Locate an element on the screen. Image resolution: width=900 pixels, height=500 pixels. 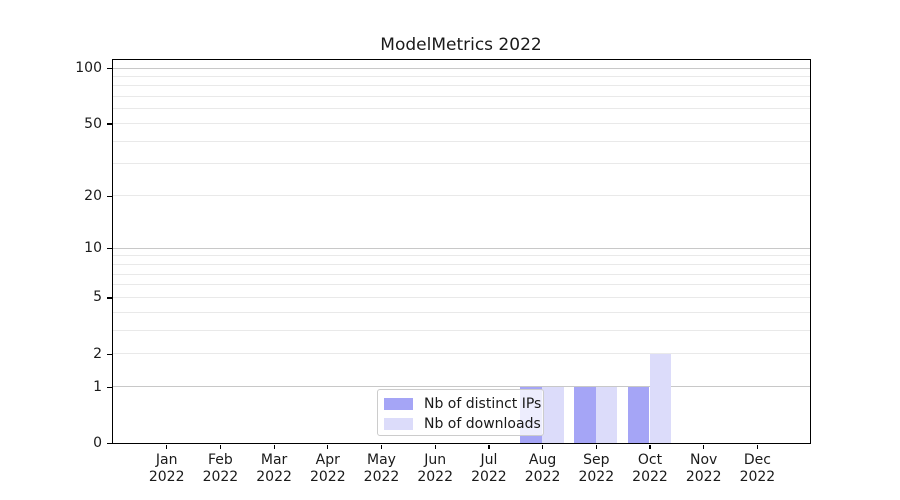
x-tick-label-sep: Sep 2022 is located at coordinates (596, 468).